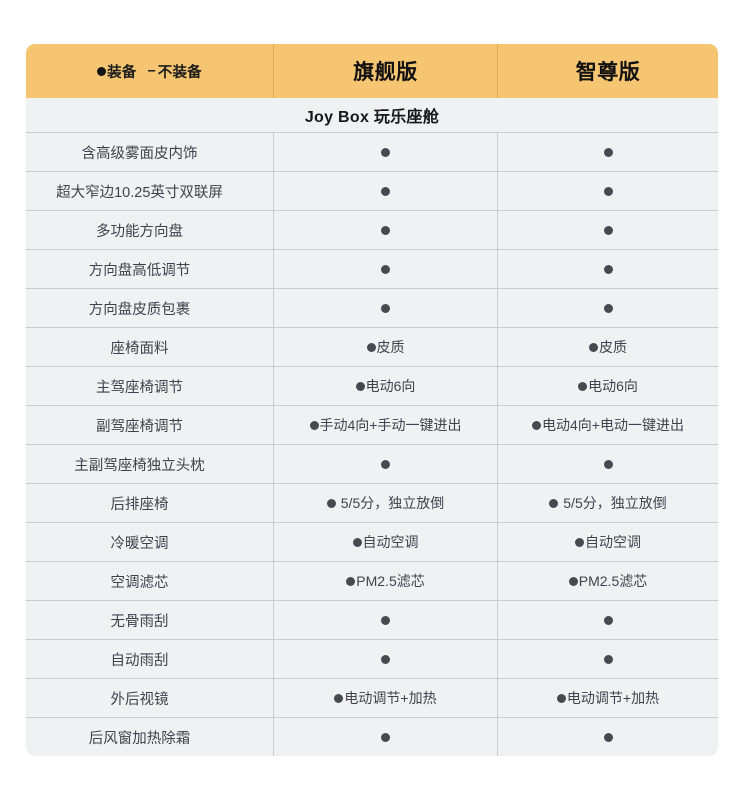 This screenshot has height=790, width=744. What do you see at coordinates (139, 270) in the screenshot?
I see `feature-label: 方向盘高低调节` at bounding box center [139, 270].